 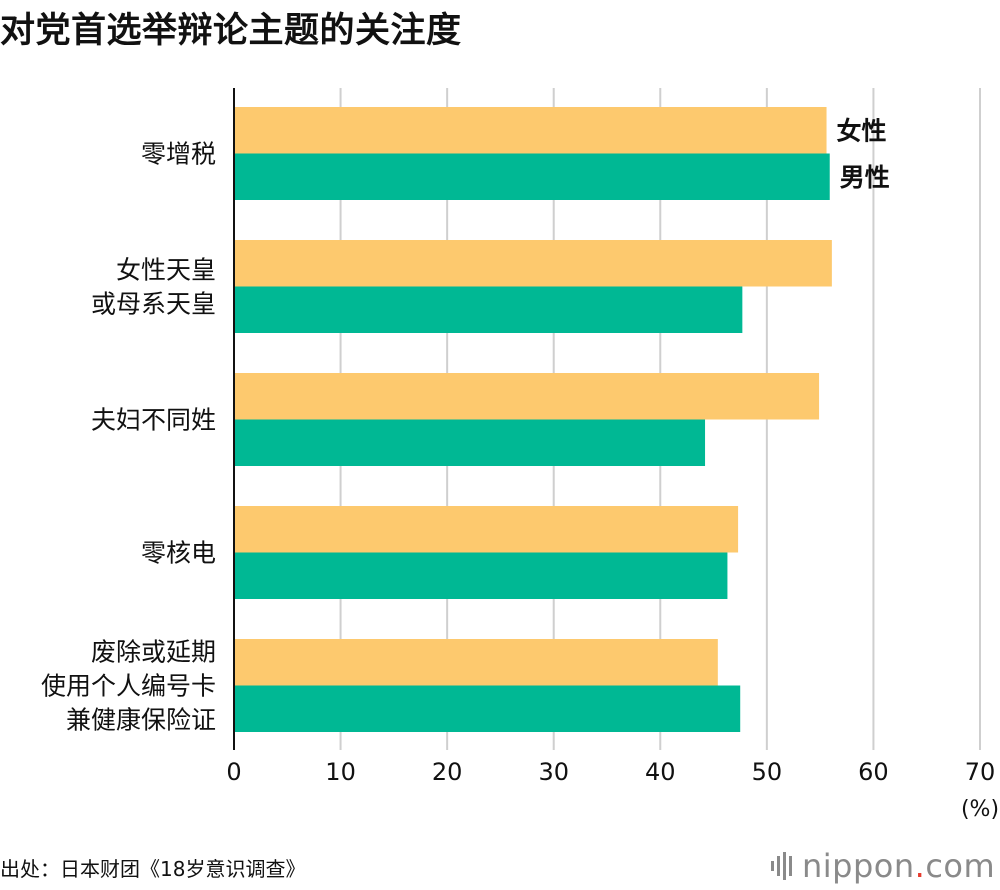 I want to click on category-label: 女性天皇, so click(x=166, y=270).